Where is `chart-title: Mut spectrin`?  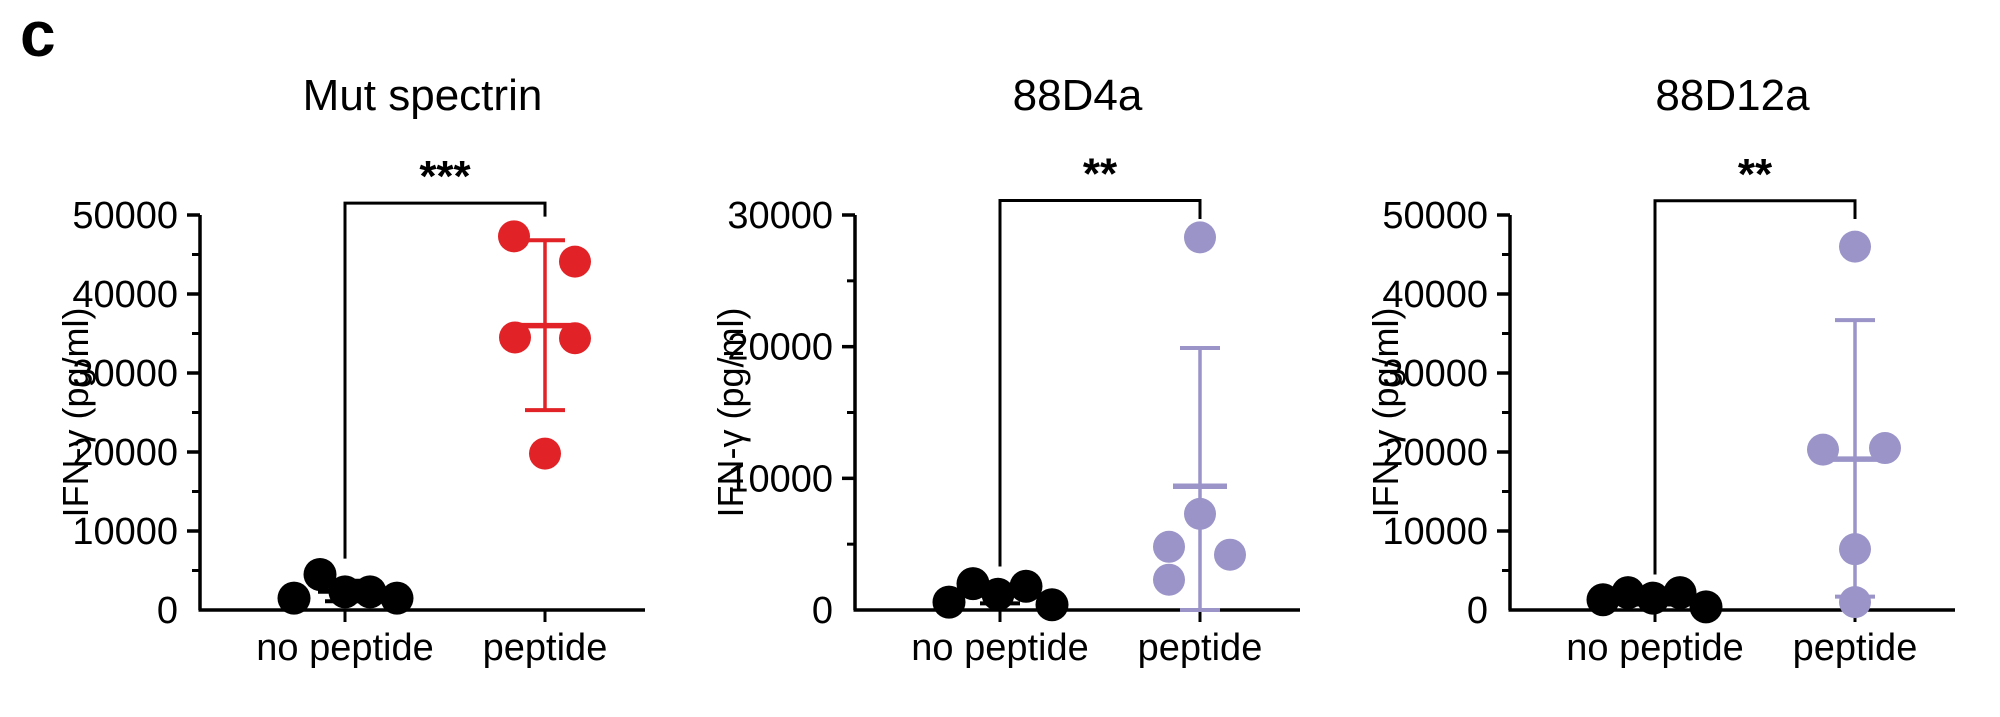
chart-title: Mut spectrin is located at coordinates (423, 95).